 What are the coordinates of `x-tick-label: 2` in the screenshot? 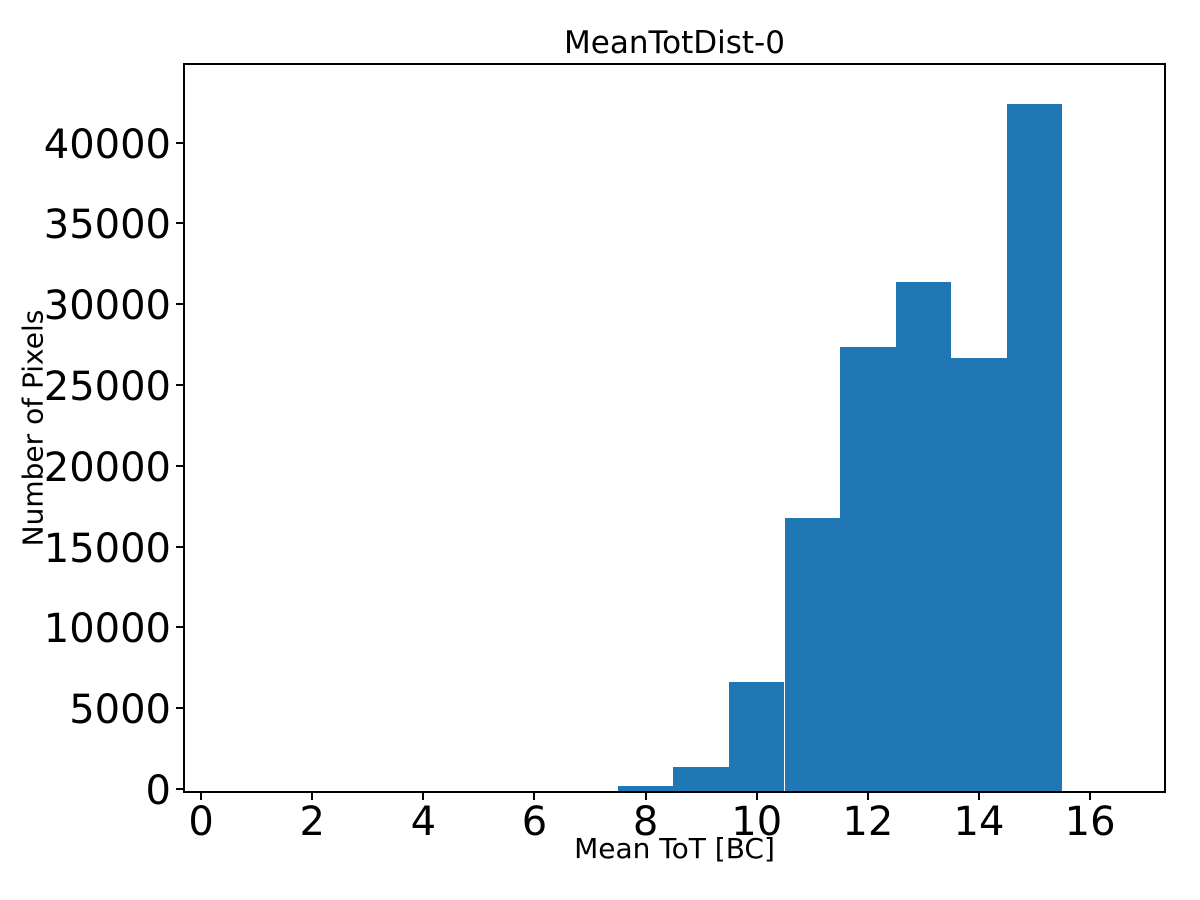 It's located at (312, 822).